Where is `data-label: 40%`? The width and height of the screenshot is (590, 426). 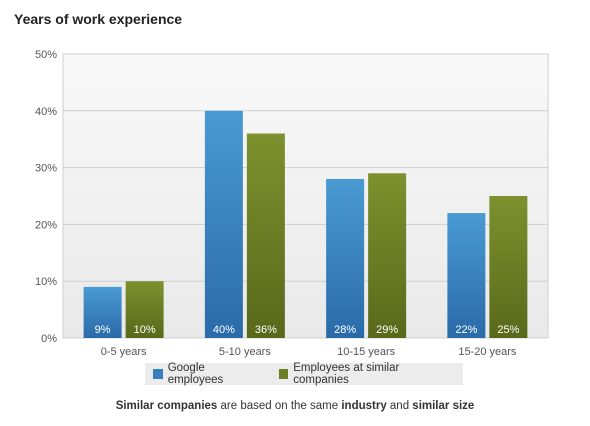
data-label: 40% is located at coordinates (224, 330).